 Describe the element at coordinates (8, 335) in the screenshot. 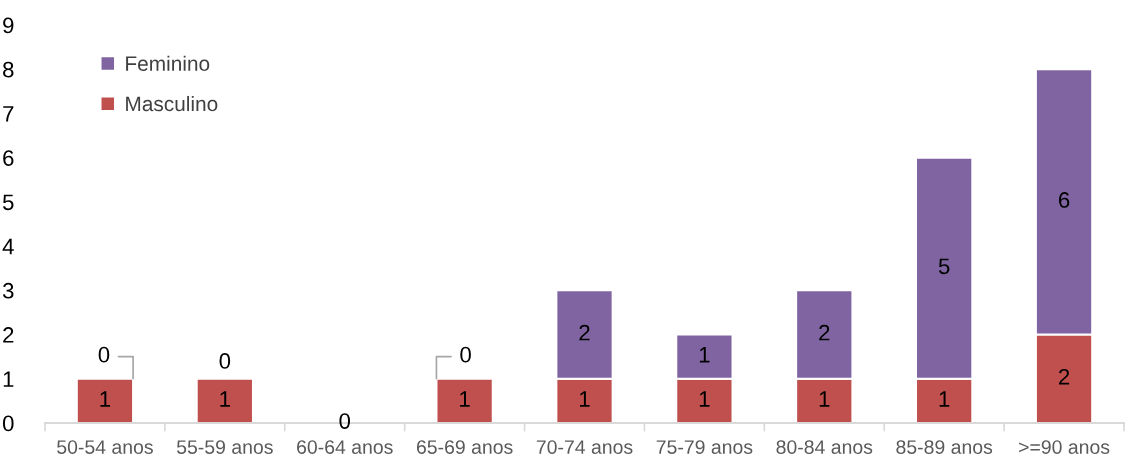

I see `y-tick-label: 2` at that location.